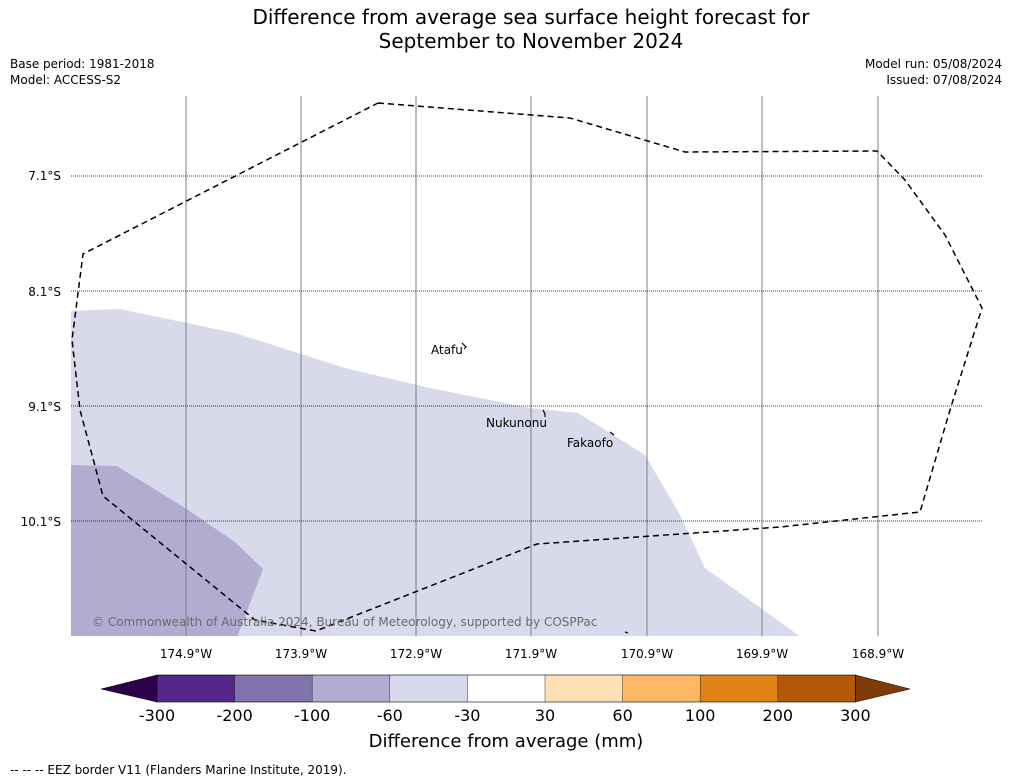 This screenshot has height=781, width=1011. I want to click on lon-label: 173.9°W, so click(301, 654).